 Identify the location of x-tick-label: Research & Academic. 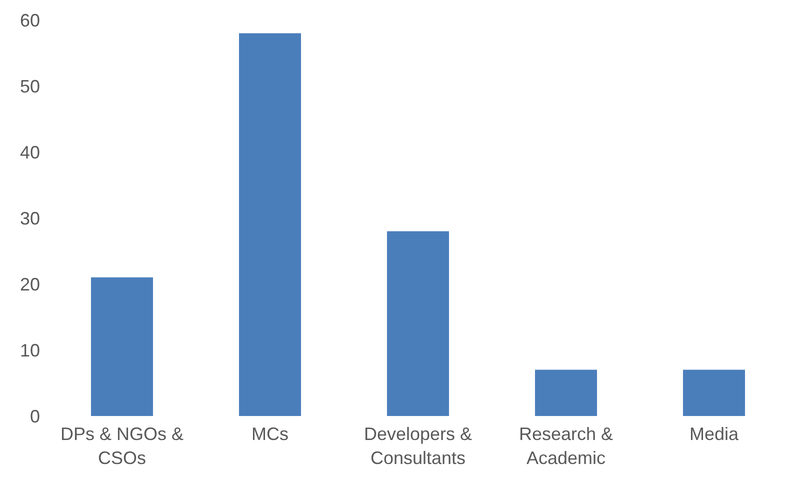
(566, 446).